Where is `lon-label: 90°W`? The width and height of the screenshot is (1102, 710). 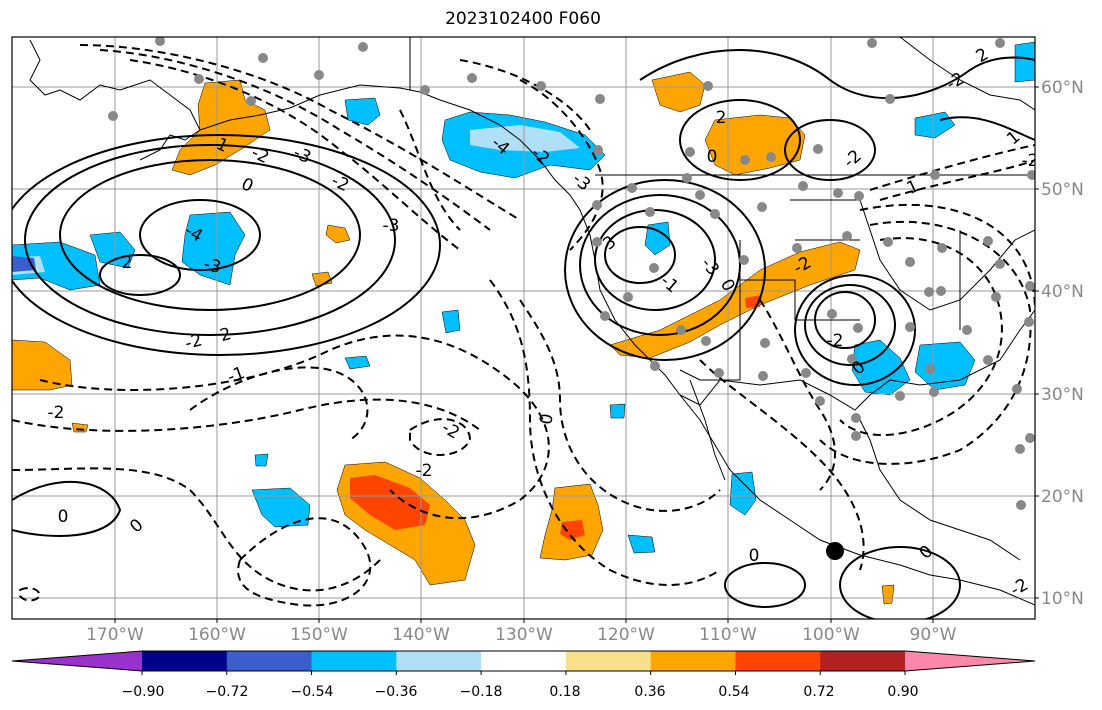
lon-label: 90°W is located at coordinates (933, 635).